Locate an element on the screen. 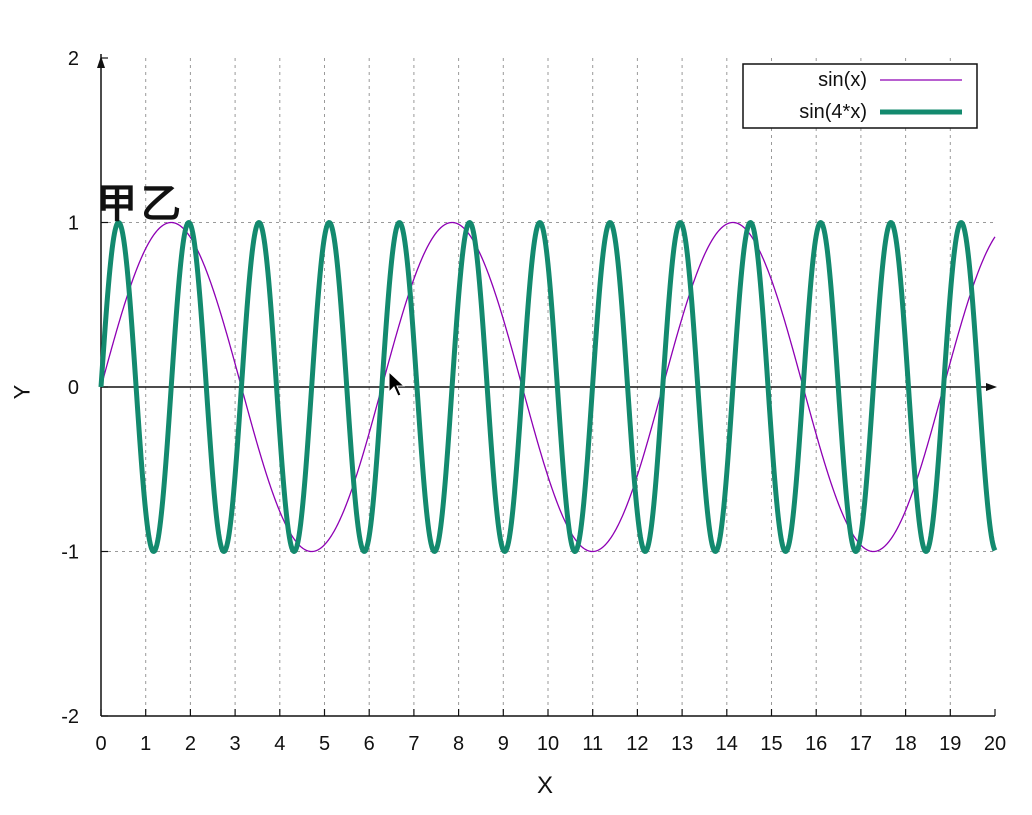 This screenshot has height=815, width=1032. y-tick-label: 2 is located at coordinates (73, 59).